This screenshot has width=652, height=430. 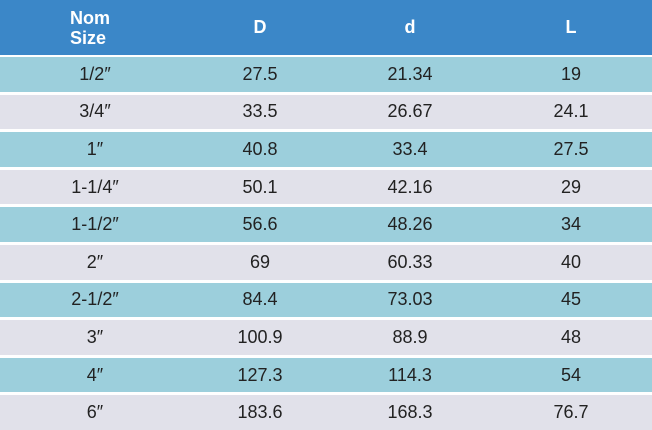 I want to click on table-row: 1-1/2″ 56.6 48.26 34, so click(x=326, y=225).